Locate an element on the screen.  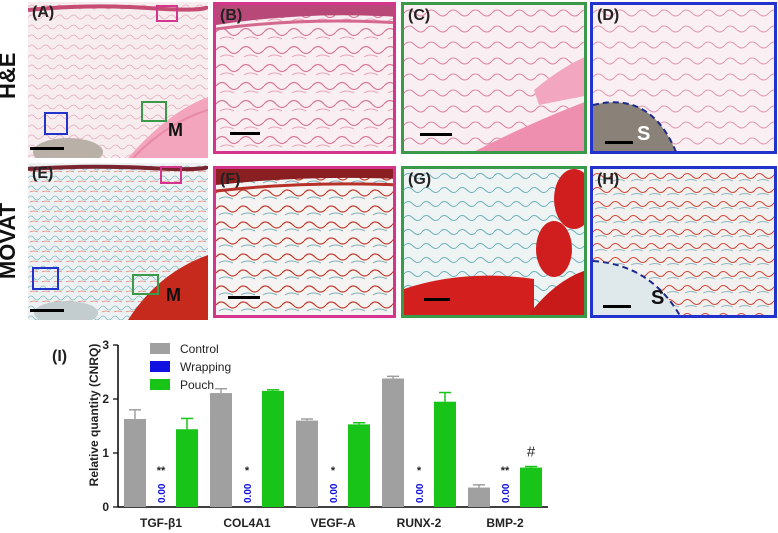
legend-label-wrapping: Wrapping is located at coordinates (205, 367).